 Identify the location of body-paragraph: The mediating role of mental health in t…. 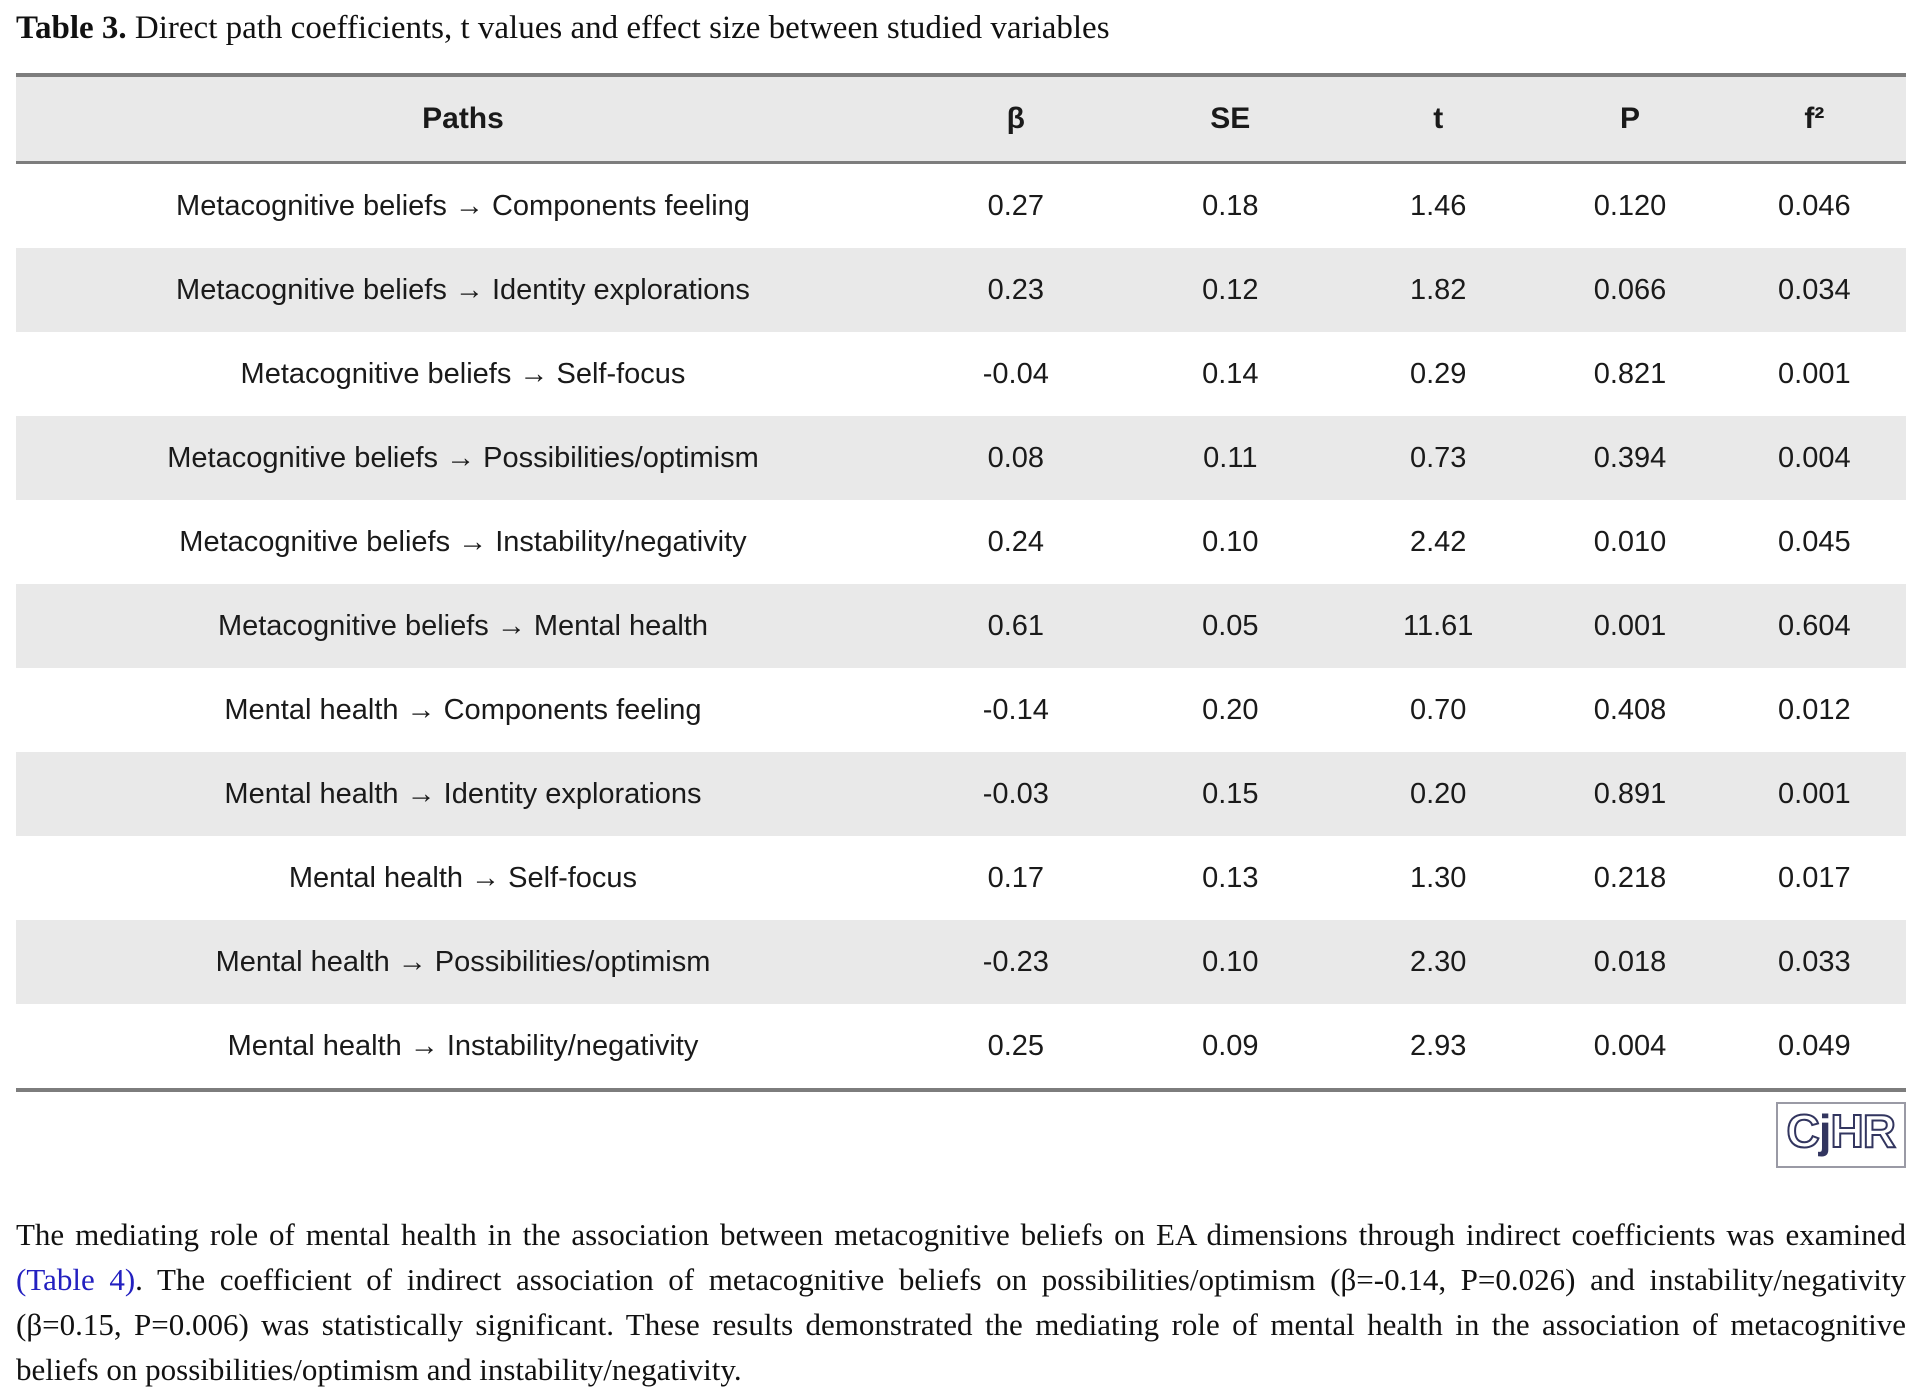
(961, 1302).